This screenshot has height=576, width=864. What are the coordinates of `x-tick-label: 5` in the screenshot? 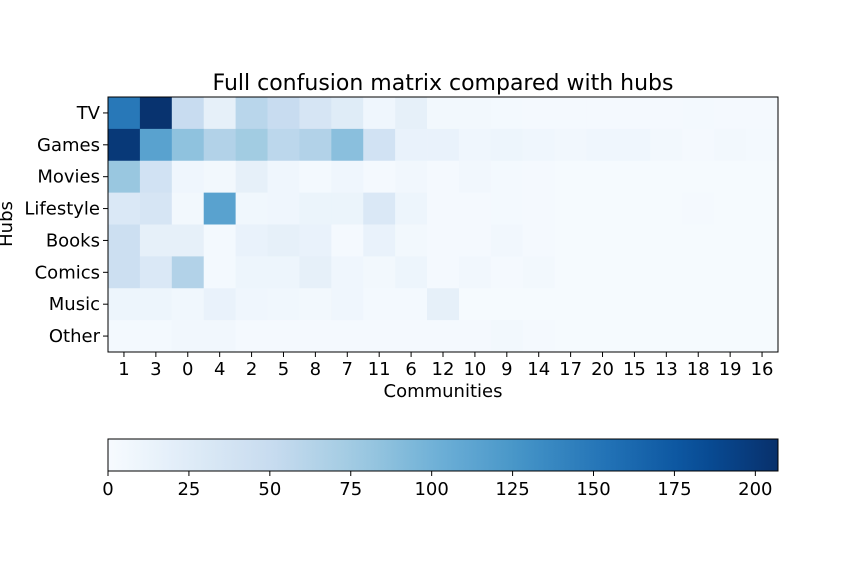 It's located at (283, 369).